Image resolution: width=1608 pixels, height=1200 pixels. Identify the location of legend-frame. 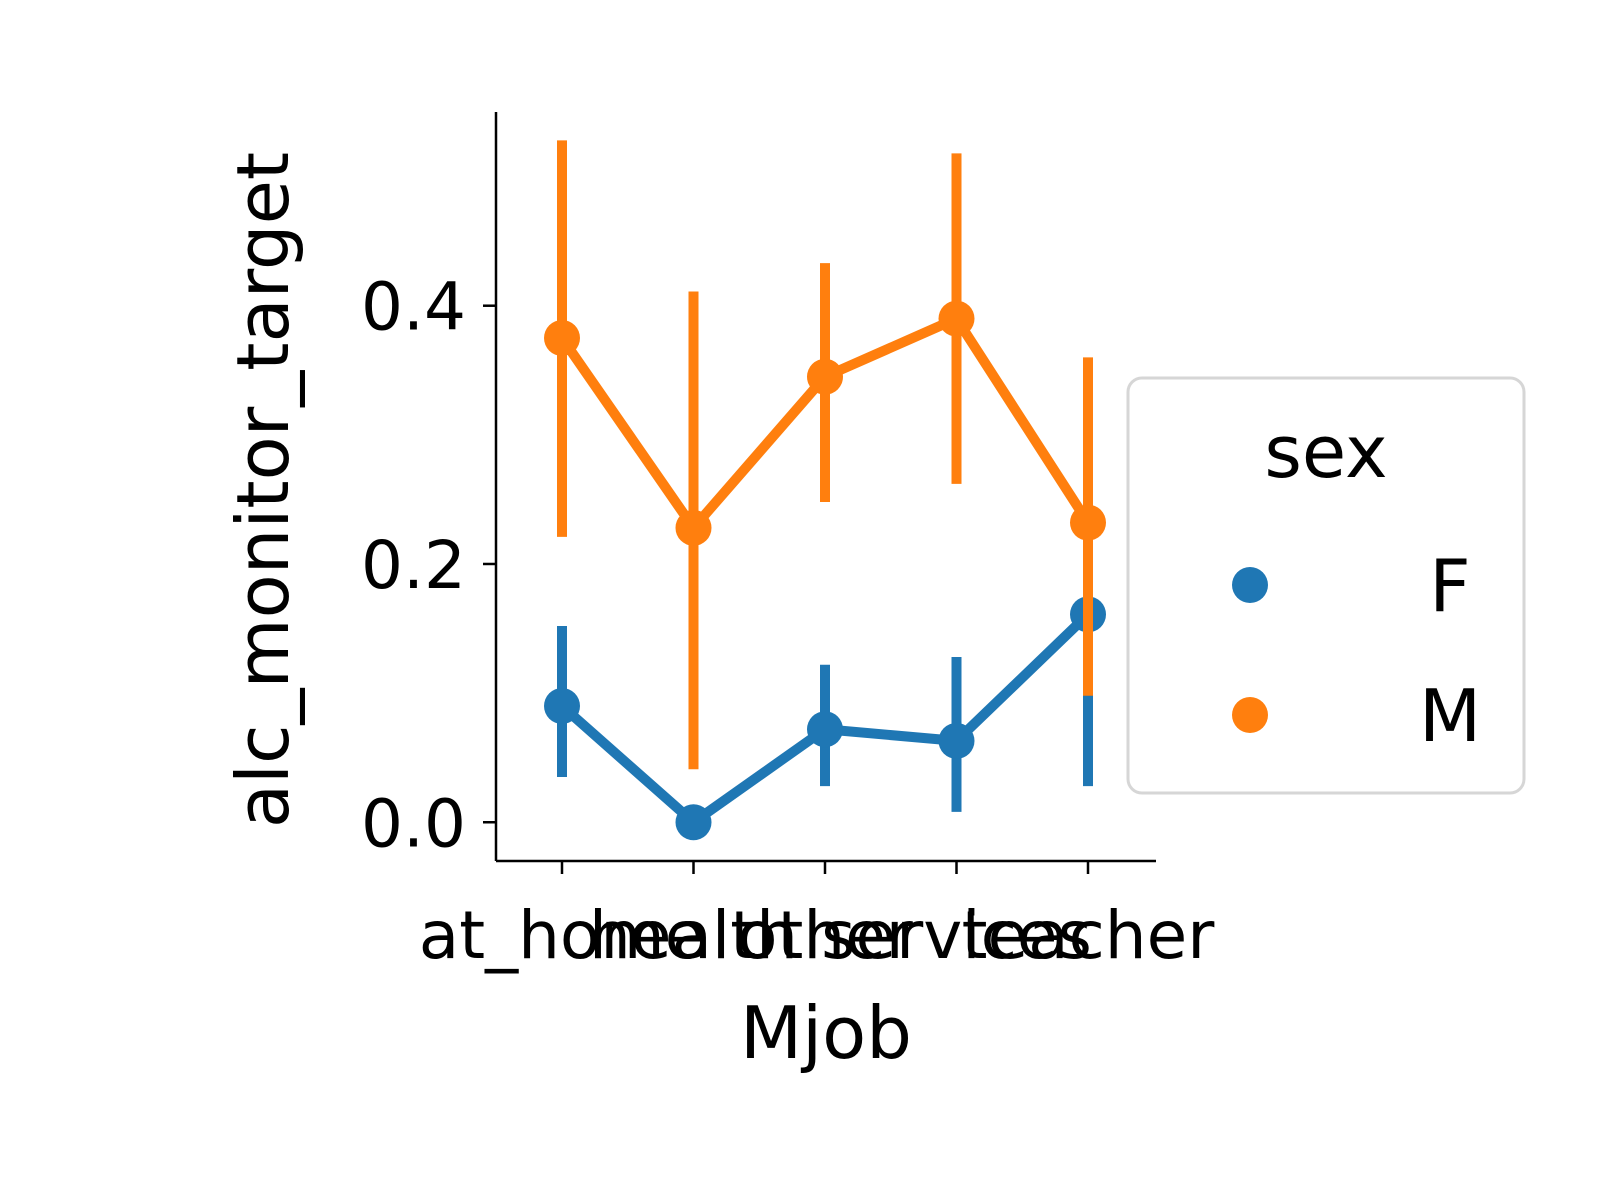
(1326, 585).